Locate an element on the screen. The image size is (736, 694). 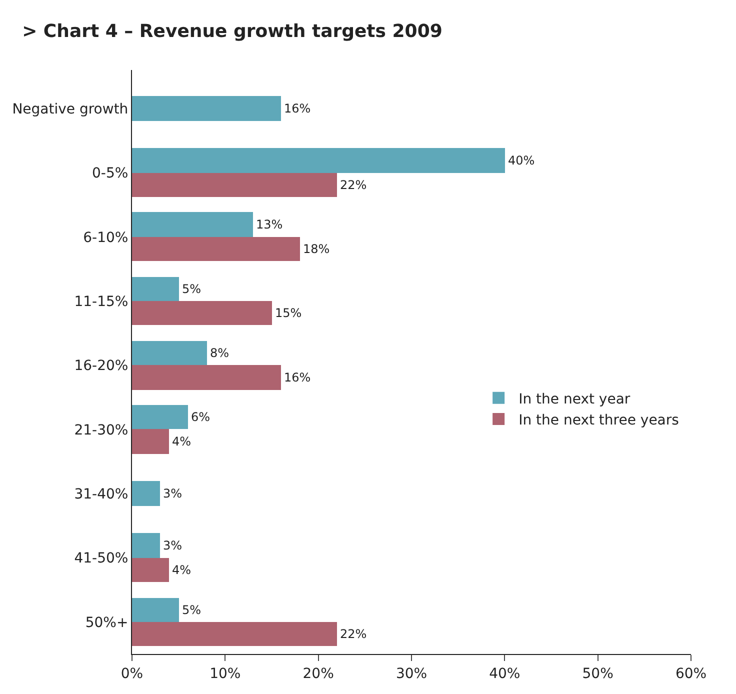
x-tick-label: 50% is located at coordinates (598, 674).